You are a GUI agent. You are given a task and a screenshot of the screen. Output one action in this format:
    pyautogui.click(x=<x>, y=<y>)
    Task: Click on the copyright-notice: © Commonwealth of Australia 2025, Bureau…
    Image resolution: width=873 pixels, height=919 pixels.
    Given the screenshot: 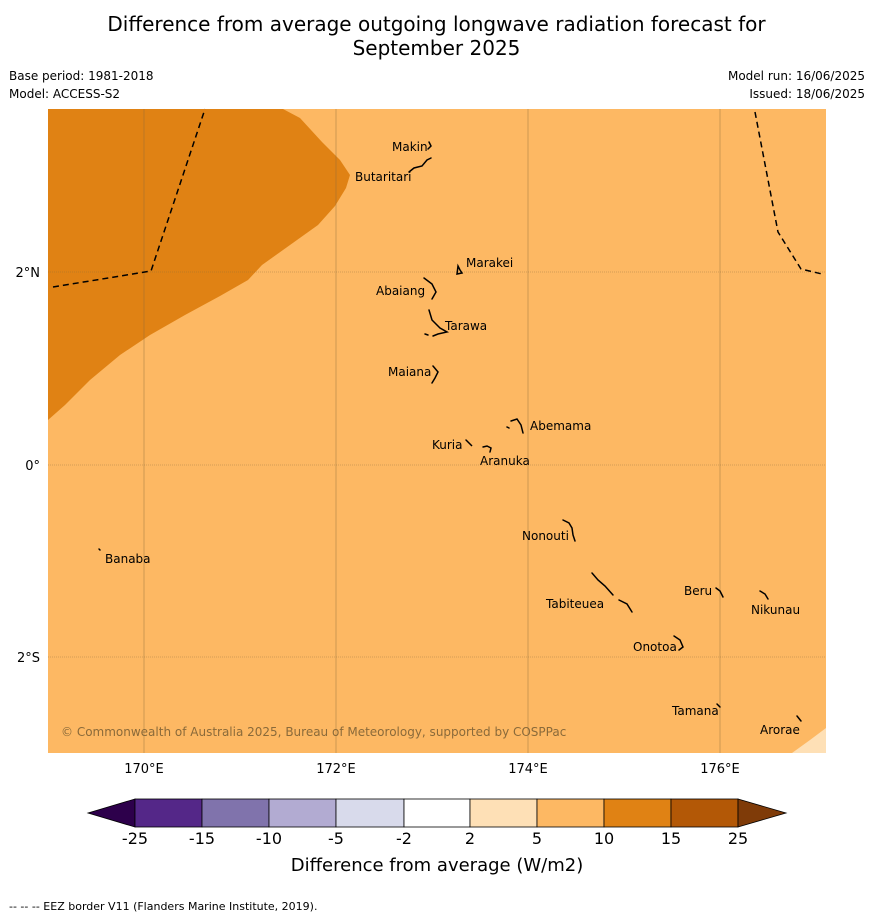 What is the action you would take?
    pyautogui.click(x=313, y=732)
    